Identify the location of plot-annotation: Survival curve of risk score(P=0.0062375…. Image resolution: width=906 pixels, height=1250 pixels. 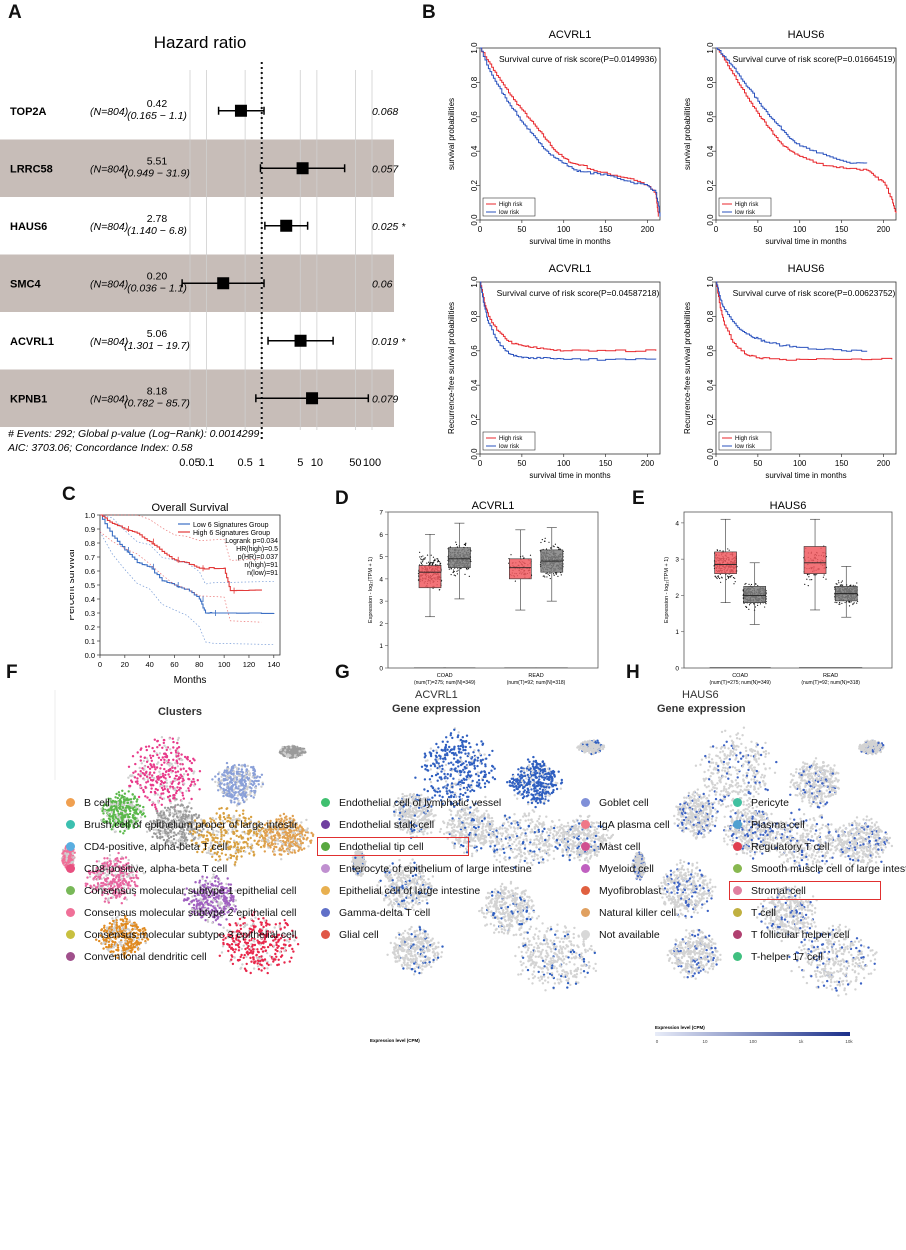
(814, 293).